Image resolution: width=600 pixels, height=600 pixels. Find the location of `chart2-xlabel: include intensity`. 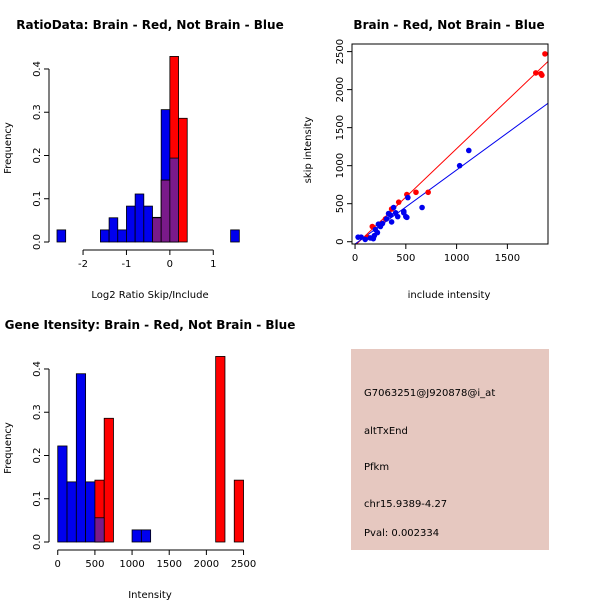

chart2-xlabel: include intensity is located at coordinates (449, 295).